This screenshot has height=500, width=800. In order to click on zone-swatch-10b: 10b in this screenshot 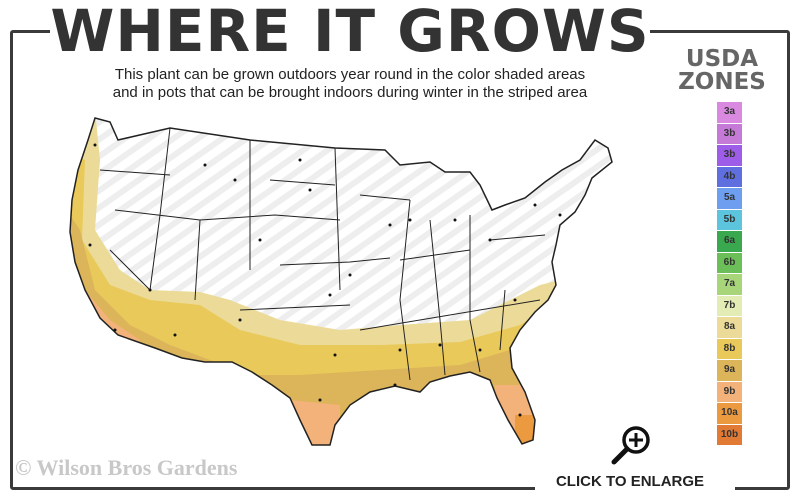, I will do `click(729, 434)`.